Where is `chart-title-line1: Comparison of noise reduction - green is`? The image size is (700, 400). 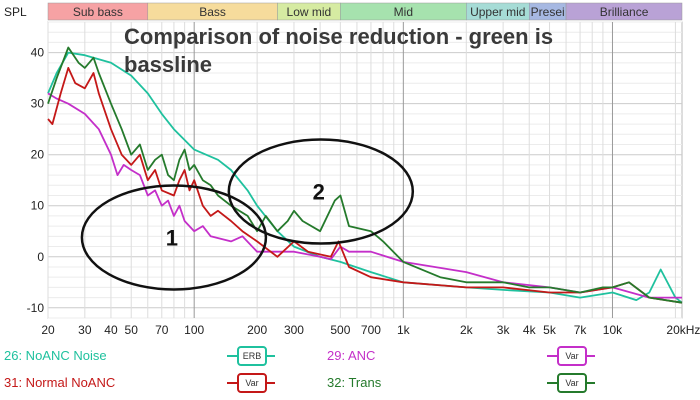
chart-title-line1: Comparison of noise reduction - green is is located at coordinates (338, 36).